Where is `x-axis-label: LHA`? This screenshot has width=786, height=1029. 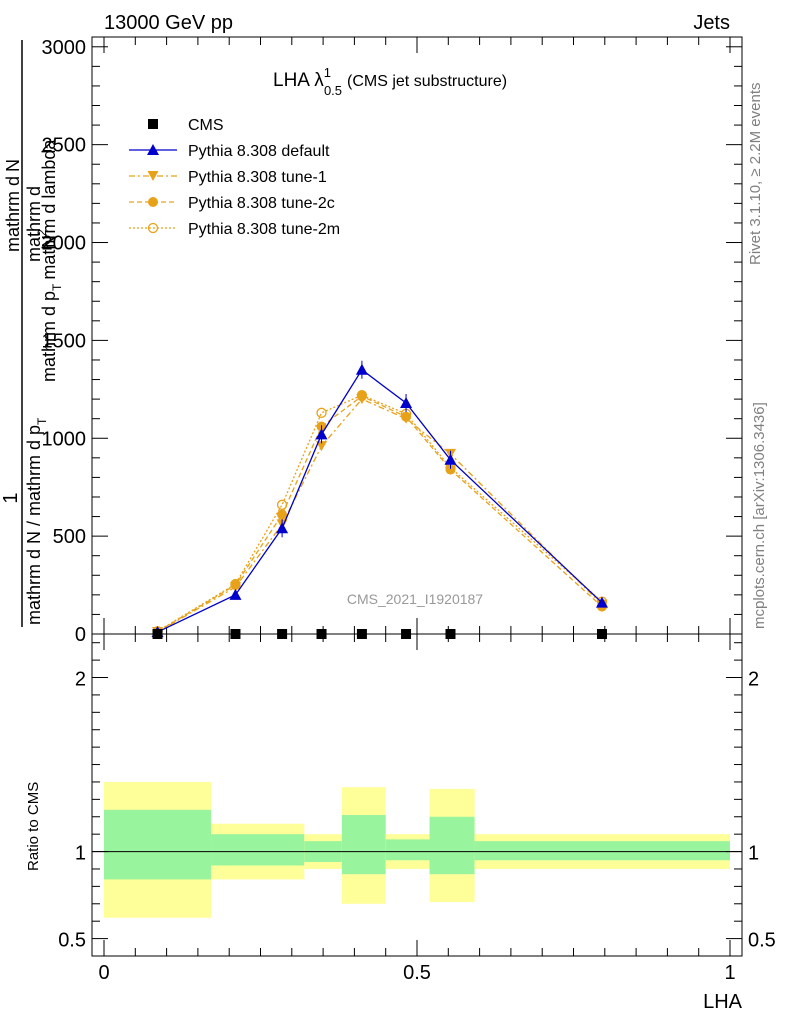 x-axis-label: LHA is located at coordinates (723, 1002).